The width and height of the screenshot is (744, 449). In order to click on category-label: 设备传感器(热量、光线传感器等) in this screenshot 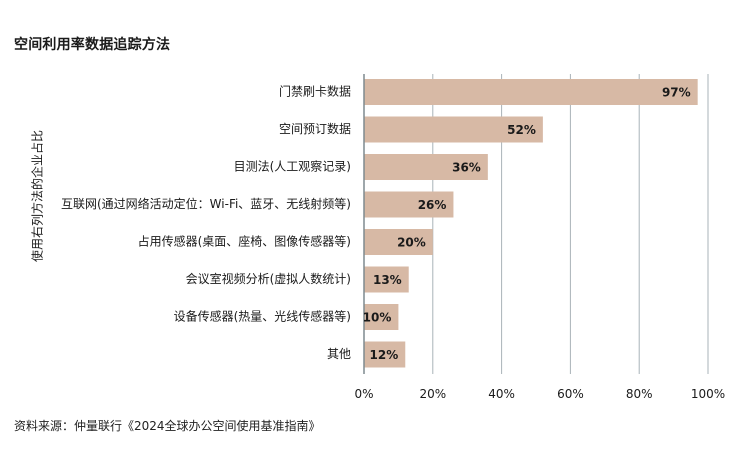, I will do `click(262, 316)`.